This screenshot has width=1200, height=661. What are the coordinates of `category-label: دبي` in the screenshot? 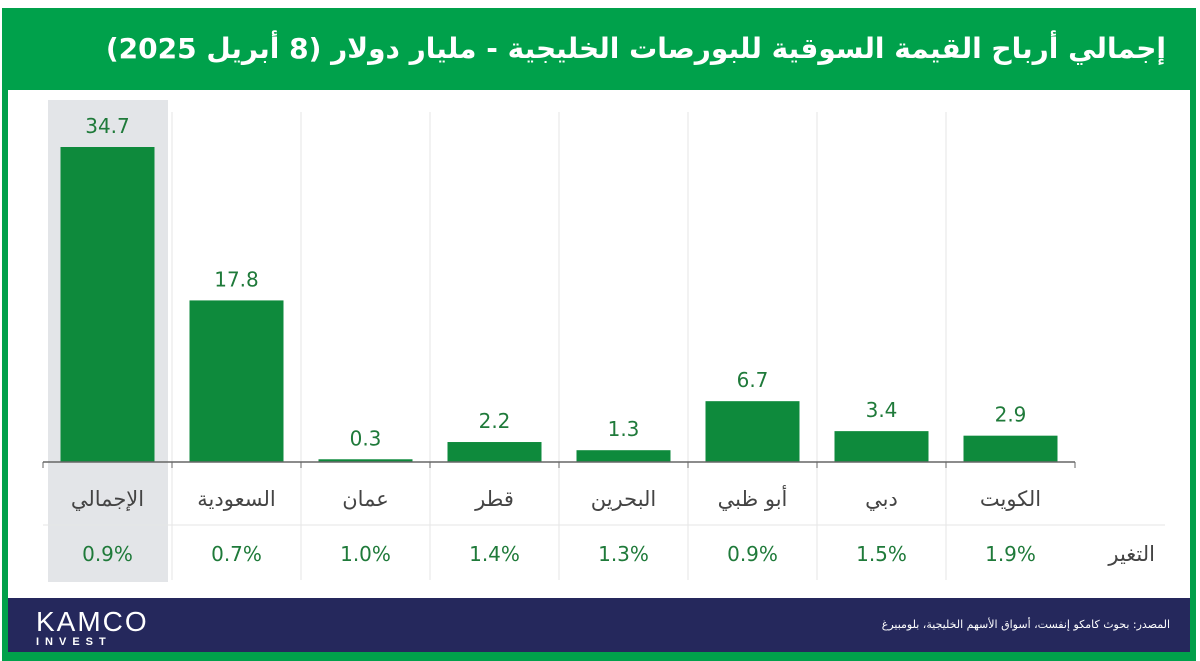 It's located at (881, 499).